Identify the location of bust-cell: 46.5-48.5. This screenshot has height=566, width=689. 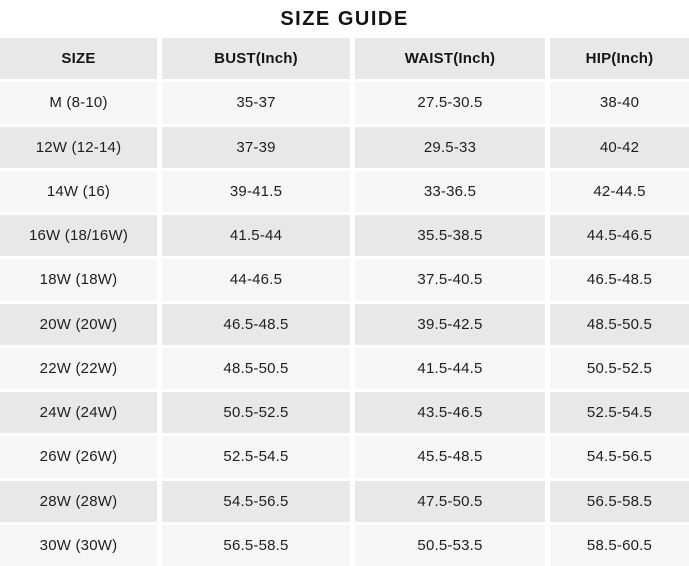
(256, 324).